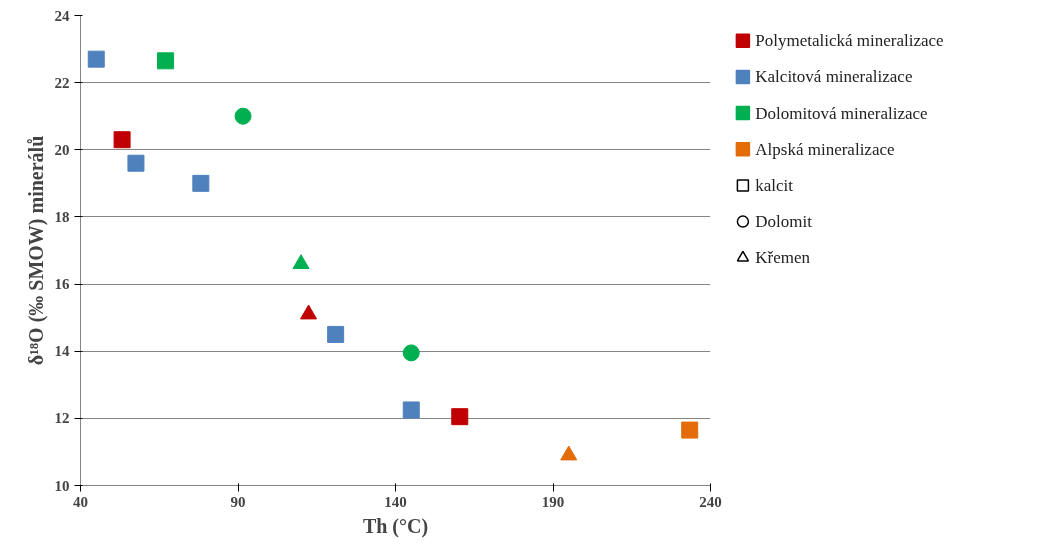 The image size is (1059, 551). Describe the element at coordinates (62, 418) in the screenshot. I see `y-tick-label: 12` at that location.